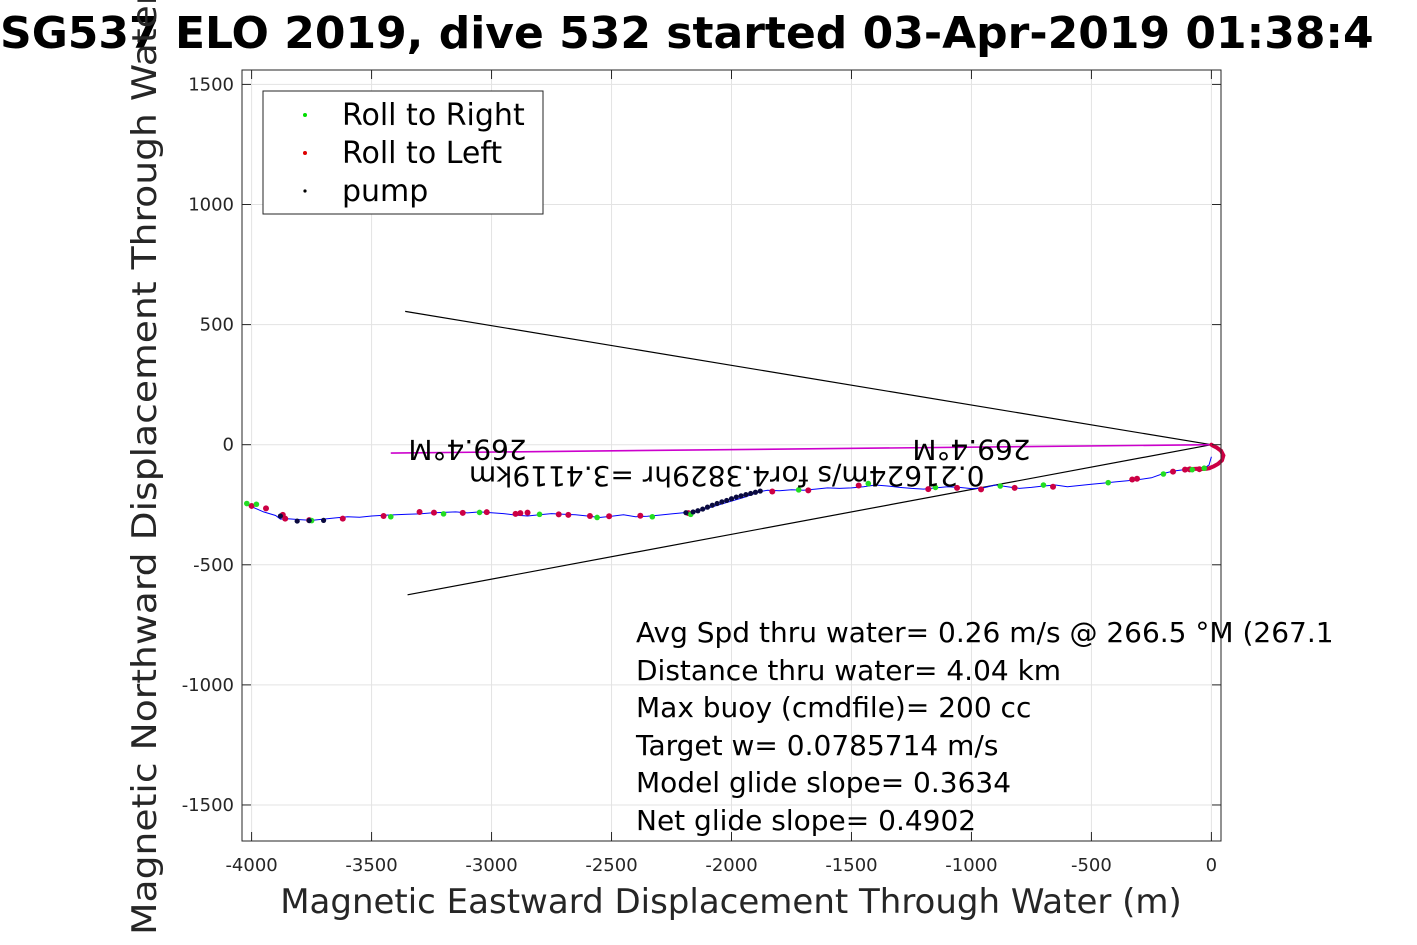  What do you see at coordinates (371, 865) in the screenshot?
I see `x-tick-label: -3500` at bounding box center [371, 865].